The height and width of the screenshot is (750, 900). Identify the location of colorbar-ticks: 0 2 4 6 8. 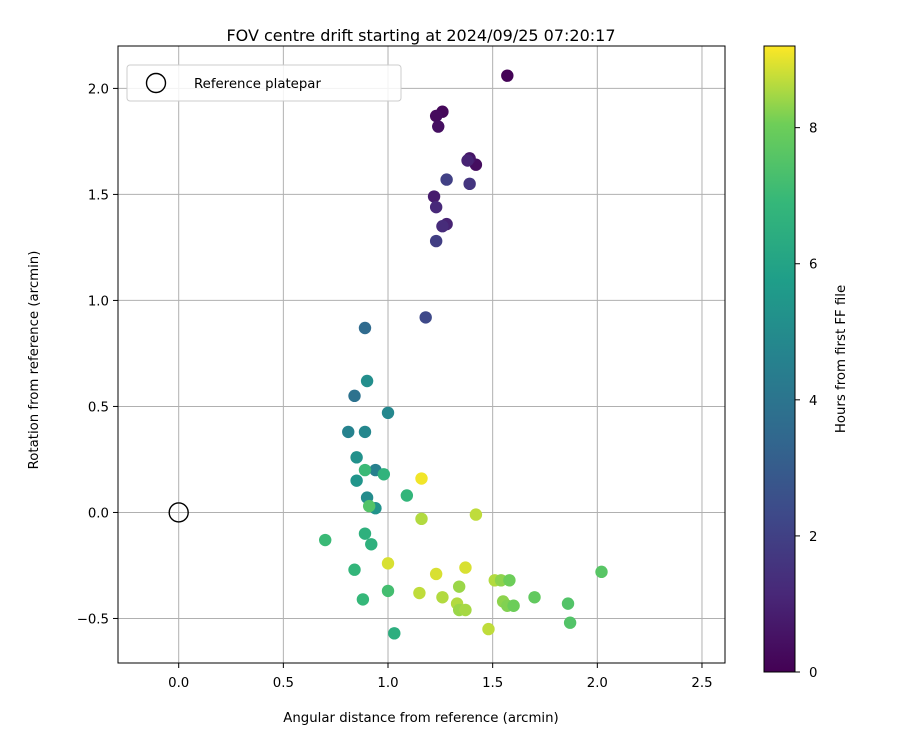
(806, 401).